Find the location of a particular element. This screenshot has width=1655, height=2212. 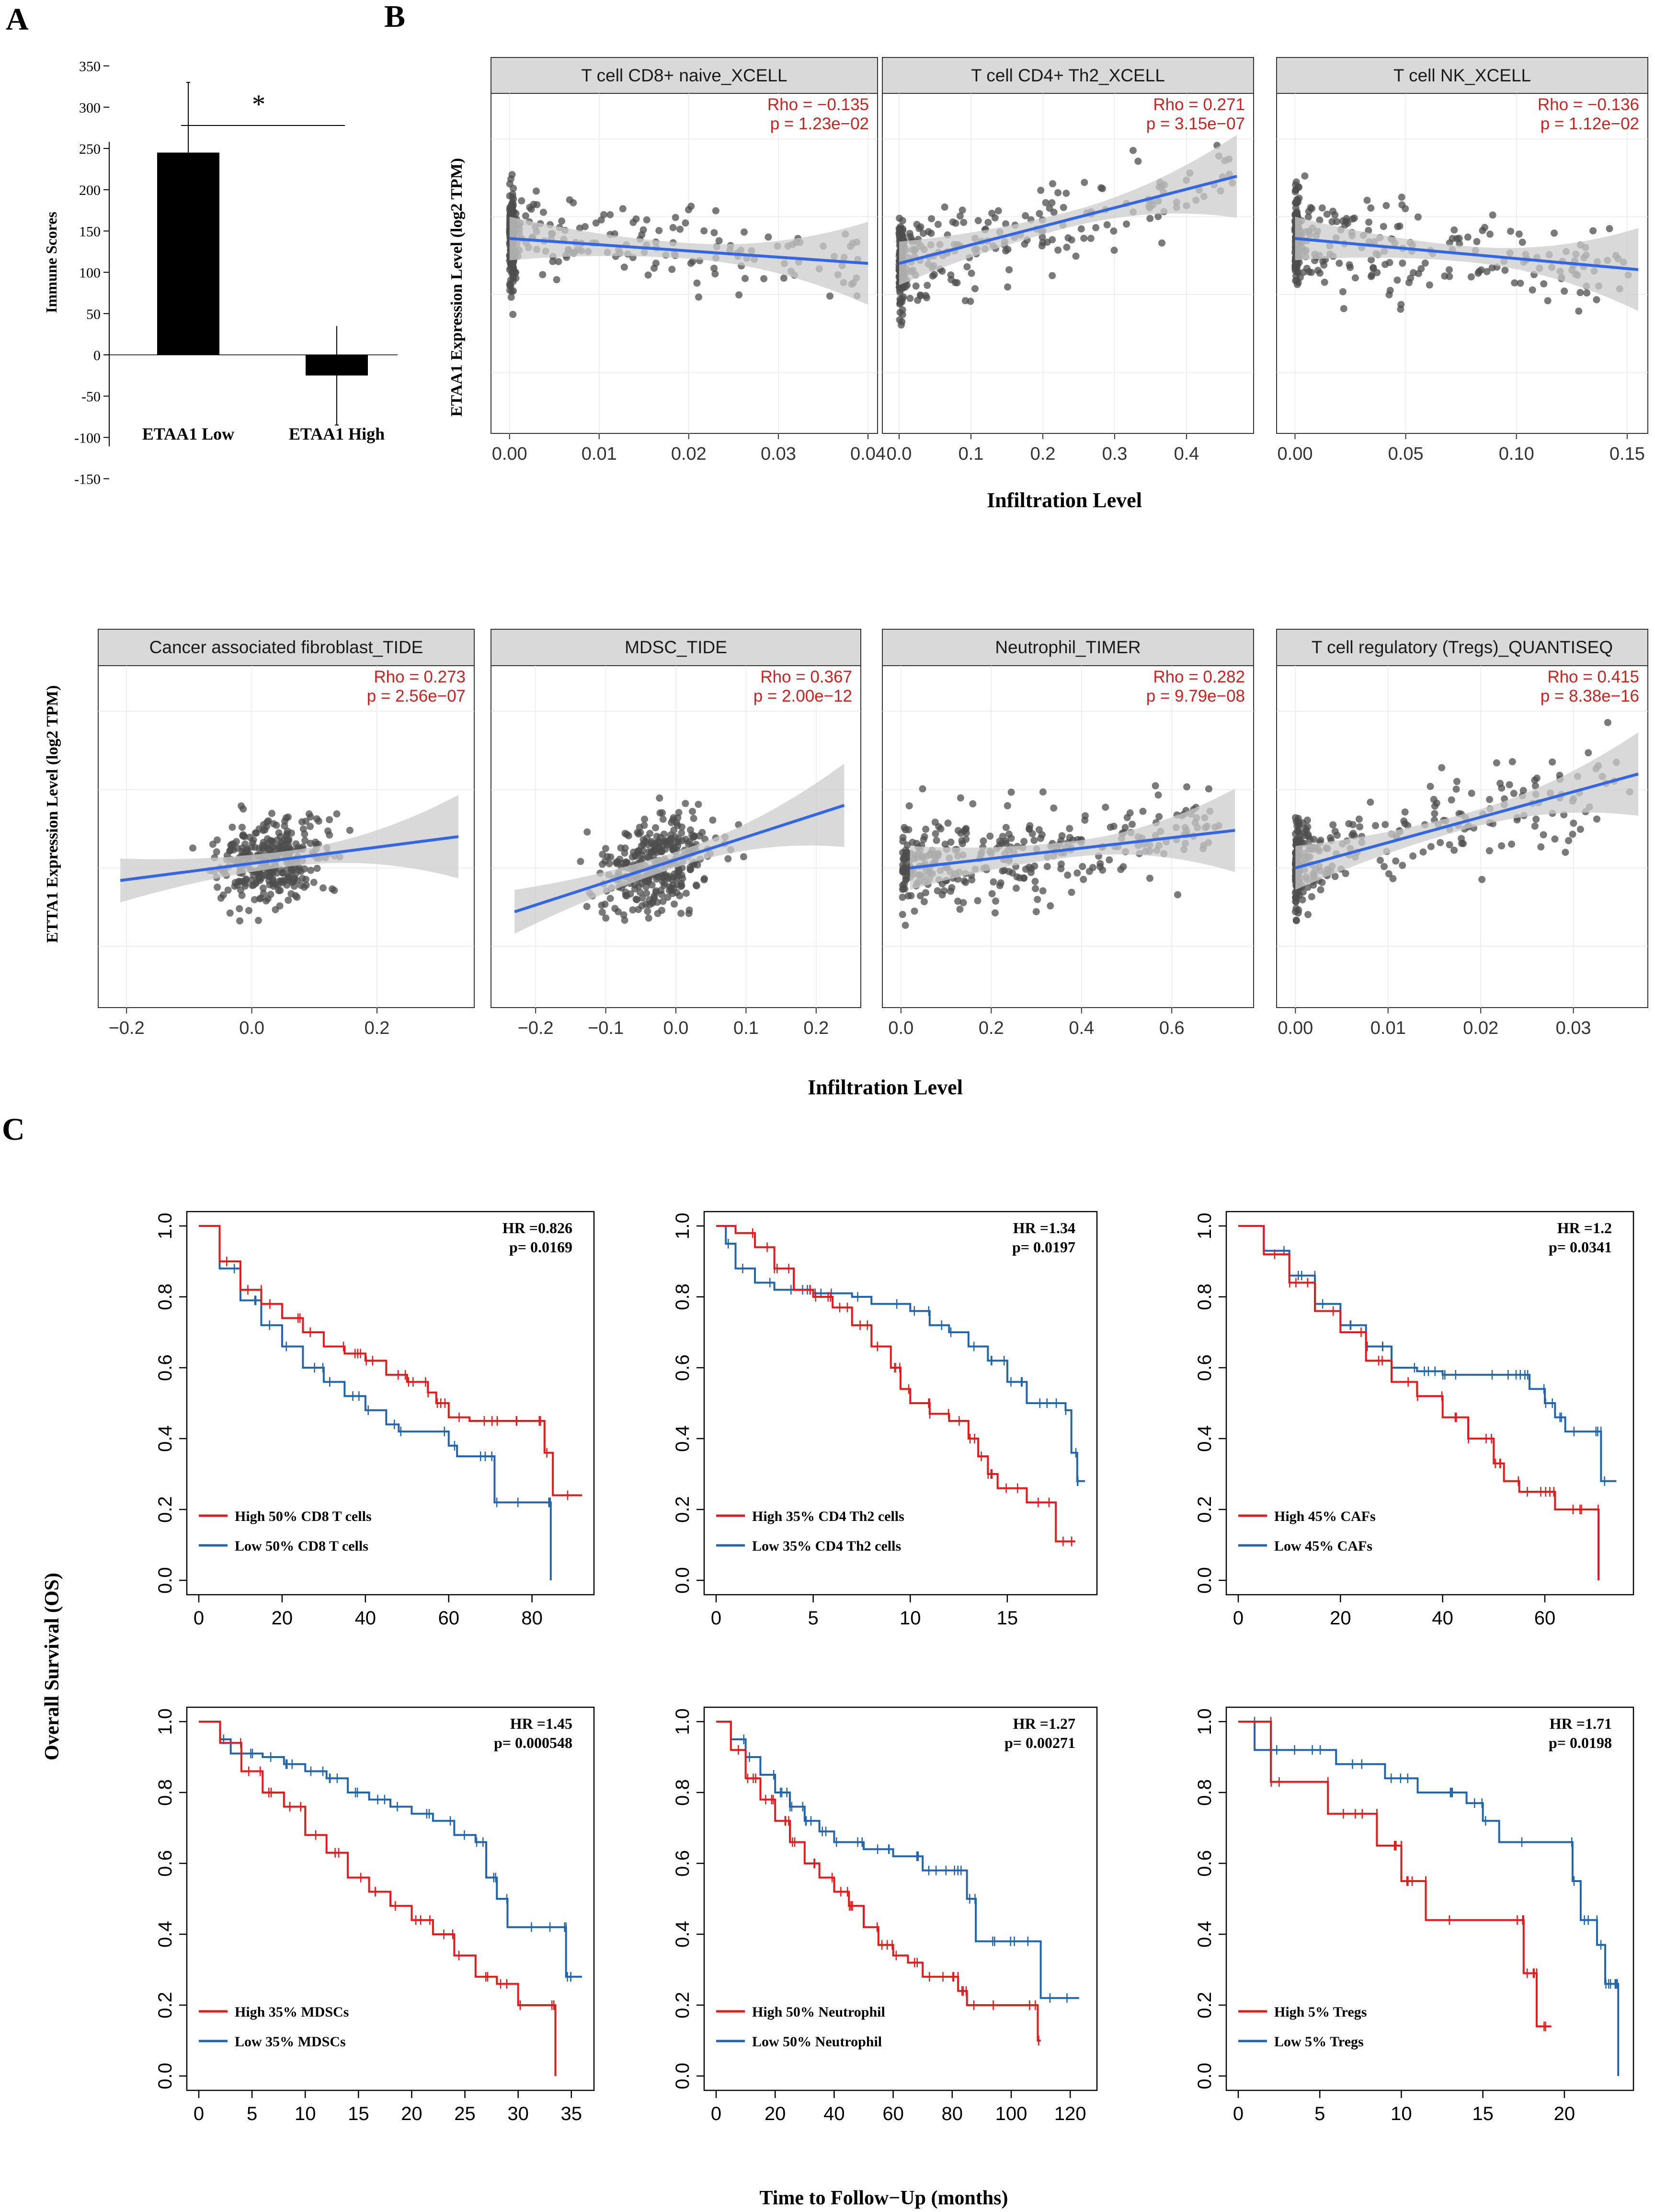

scatter-title: T cell regulatory (Tregs)_QUANTISEQ is located at coordinates (1462, 647).